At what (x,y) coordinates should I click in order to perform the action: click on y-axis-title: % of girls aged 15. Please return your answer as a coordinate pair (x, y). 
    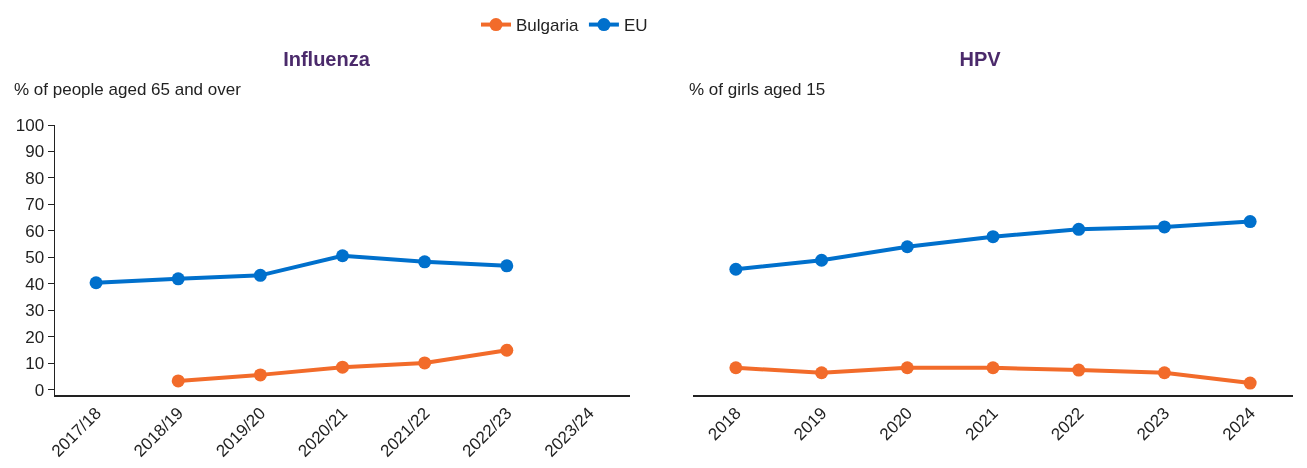
    Looking at the image, I should click on (757, 89).